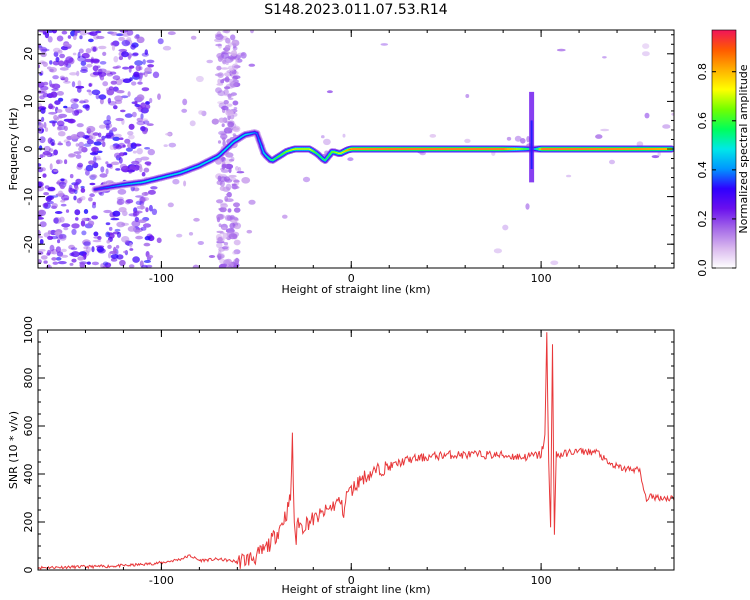 The image size is (750, 600). Describe the element at coordinates (355, 289) in the screenshot. I see `spectrogram-x-axis-label: Height of straight line (km)` at that location.